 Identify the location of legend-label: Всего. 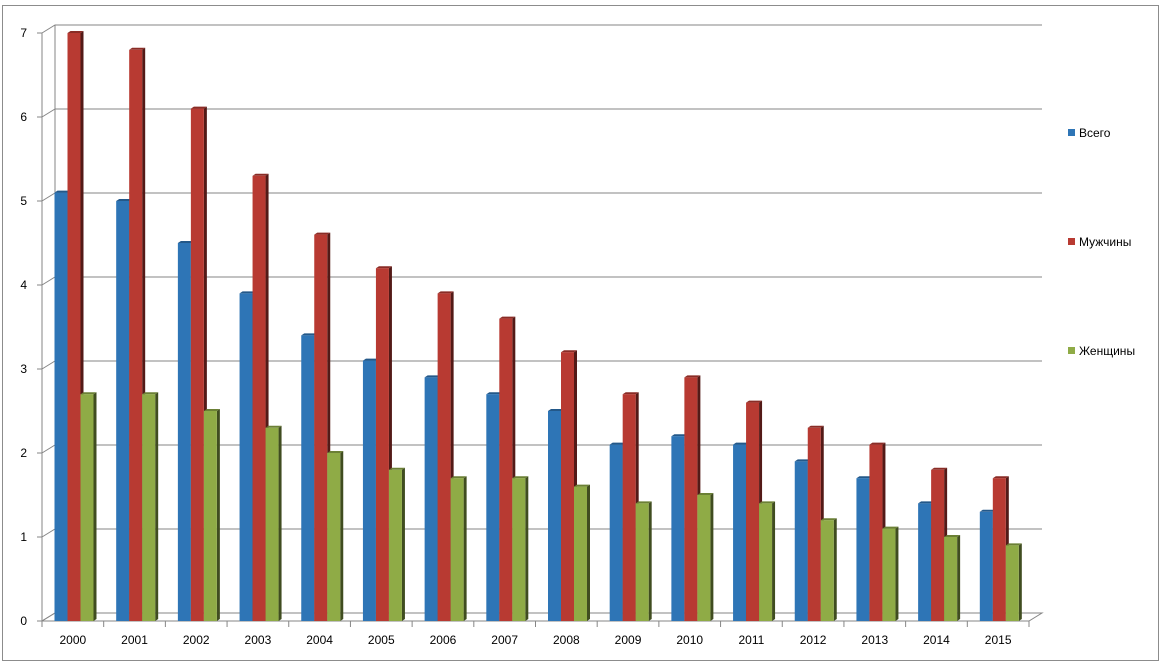
(1095, 133).